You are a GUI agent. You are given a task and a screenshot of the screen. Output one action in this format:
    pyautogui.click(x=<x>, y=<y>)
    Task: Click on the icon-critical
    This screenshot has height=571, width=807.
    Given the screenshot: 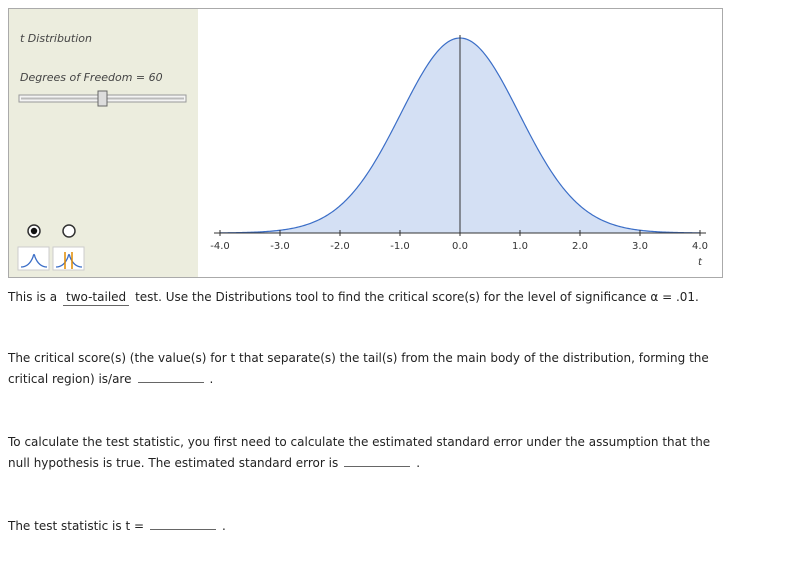 What is the action you would take?
    pyautogui.click(x=68, y=258)
    